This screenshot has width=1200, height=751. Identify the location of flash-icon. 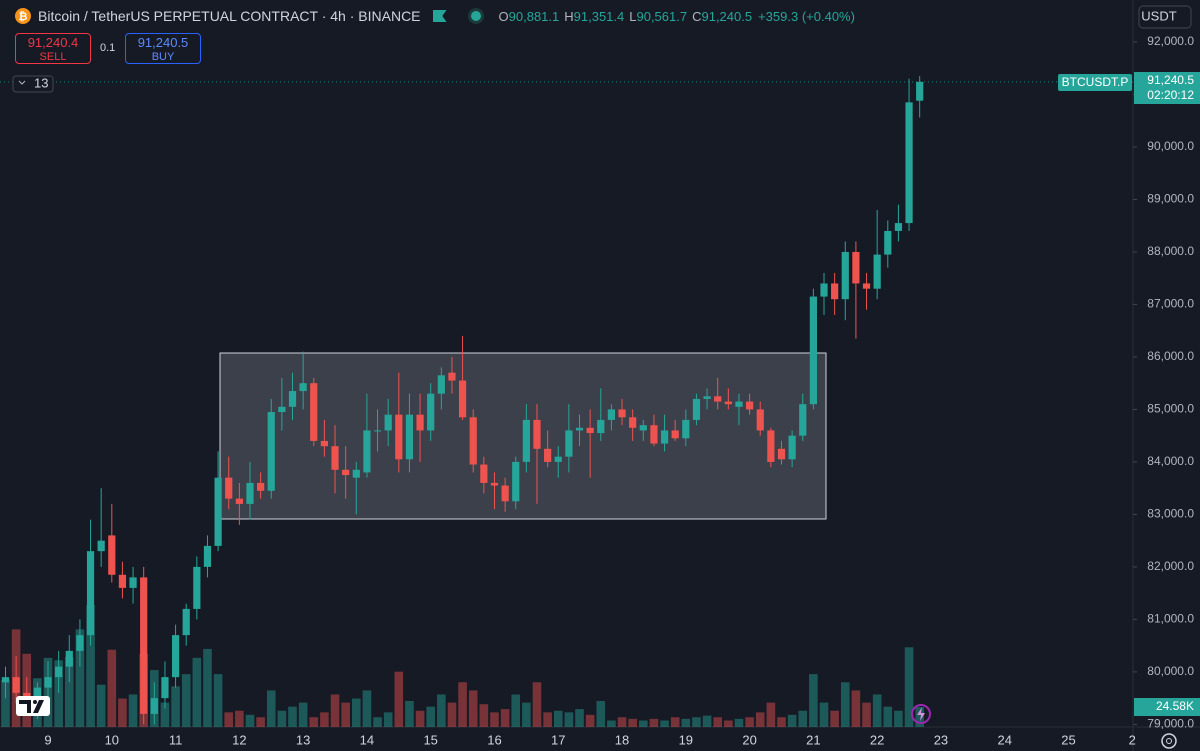
(921, 714).